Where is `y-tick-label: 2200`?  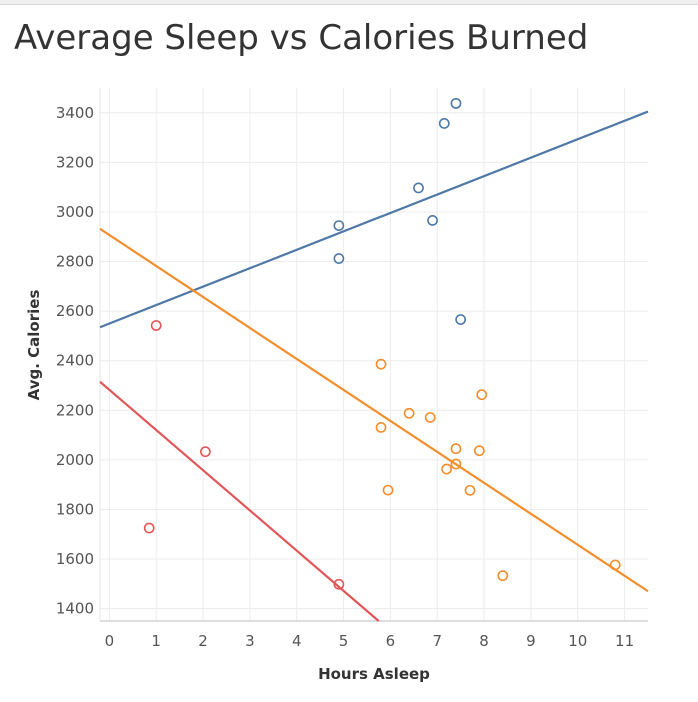
y-tick-label: 2200 is located at coordinates (75, 410).